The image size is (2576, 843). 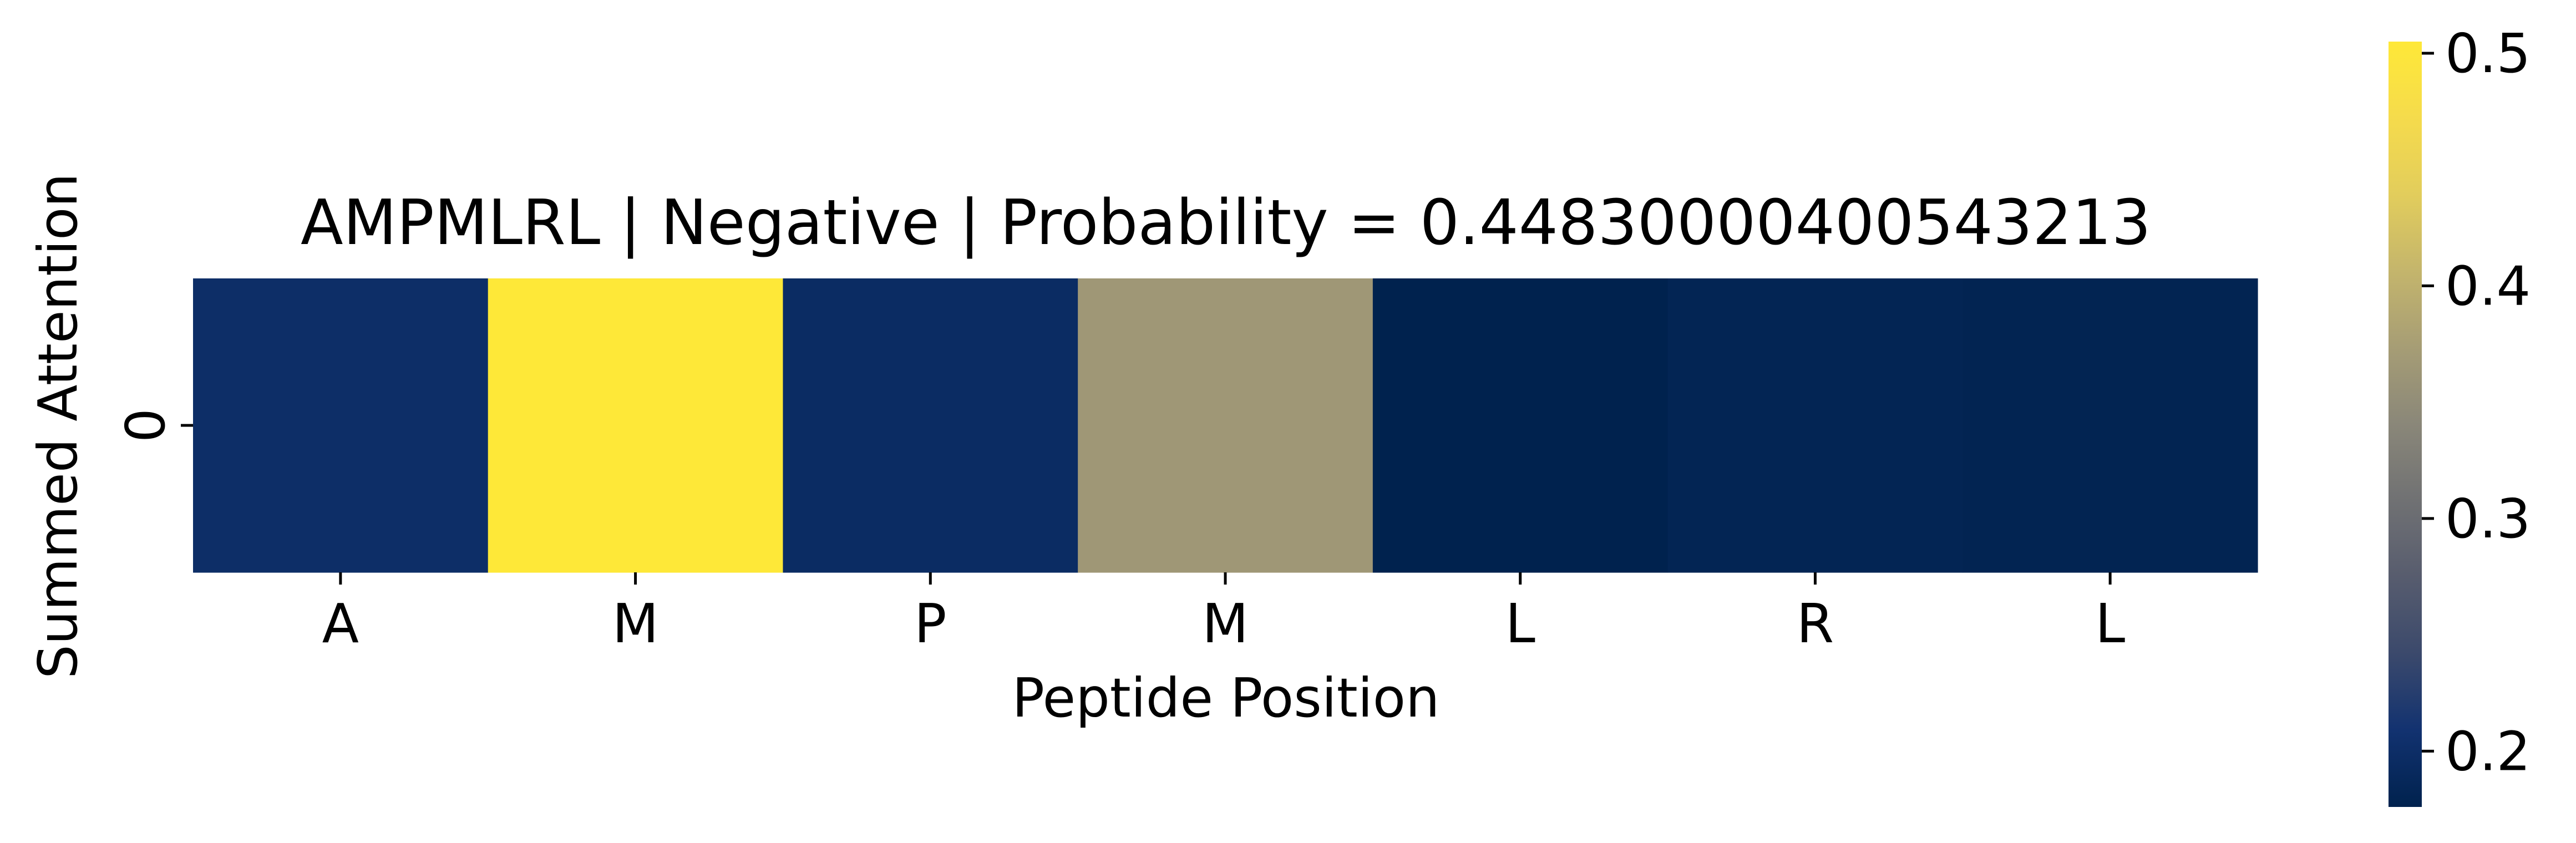 What do you see at coordinates (340, 623) in the screenshot?
I see `x-tick-label: A` at bounding box center [340, 623].